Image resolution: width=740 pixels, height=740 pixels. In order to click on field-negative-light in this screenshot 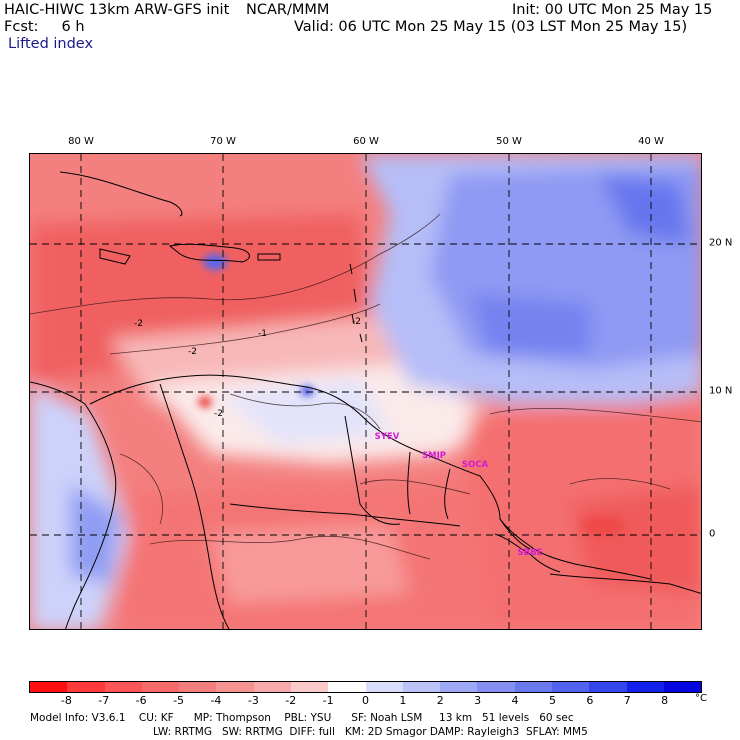, I will do `click(310, 564)`.